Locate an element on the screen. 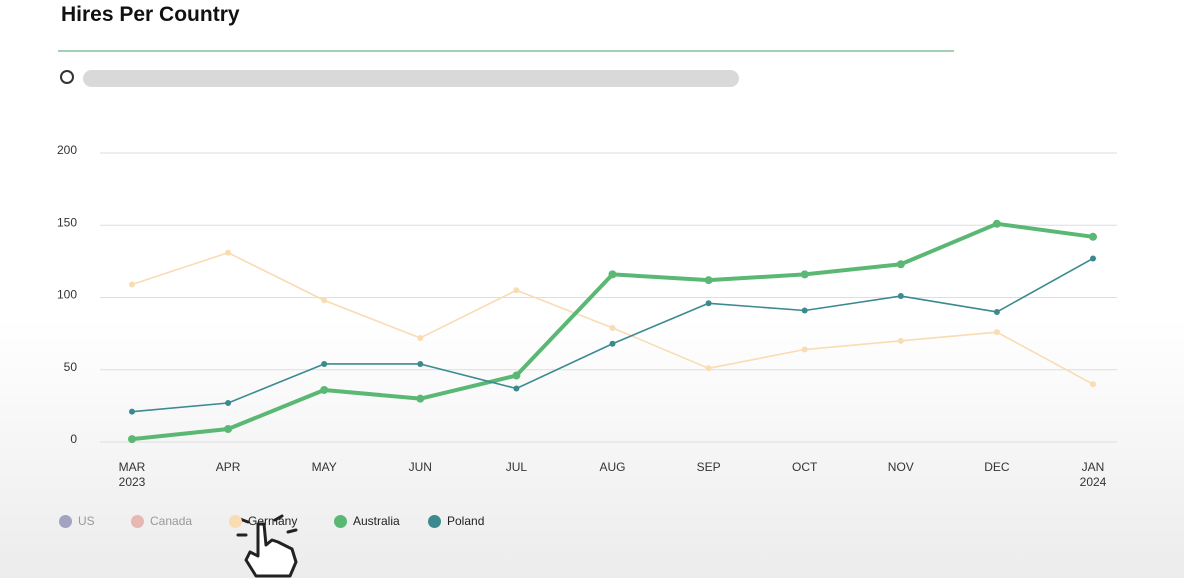 Image resolution: width=1184 pixels, height=578 pixels. x-tick-label: MAR 2023 is located at coordinates (132, 474).